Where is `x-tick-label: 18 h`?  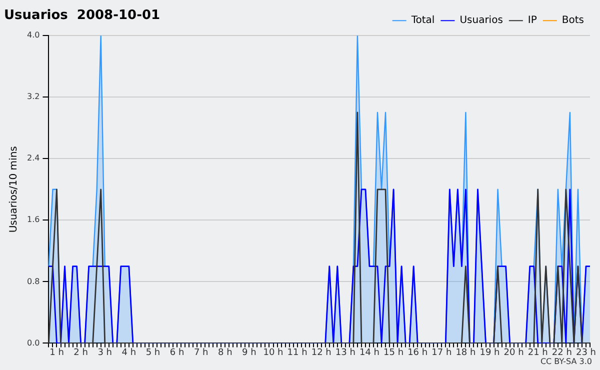 x-tick-label: 18 h is located at coordinates (466, 353).